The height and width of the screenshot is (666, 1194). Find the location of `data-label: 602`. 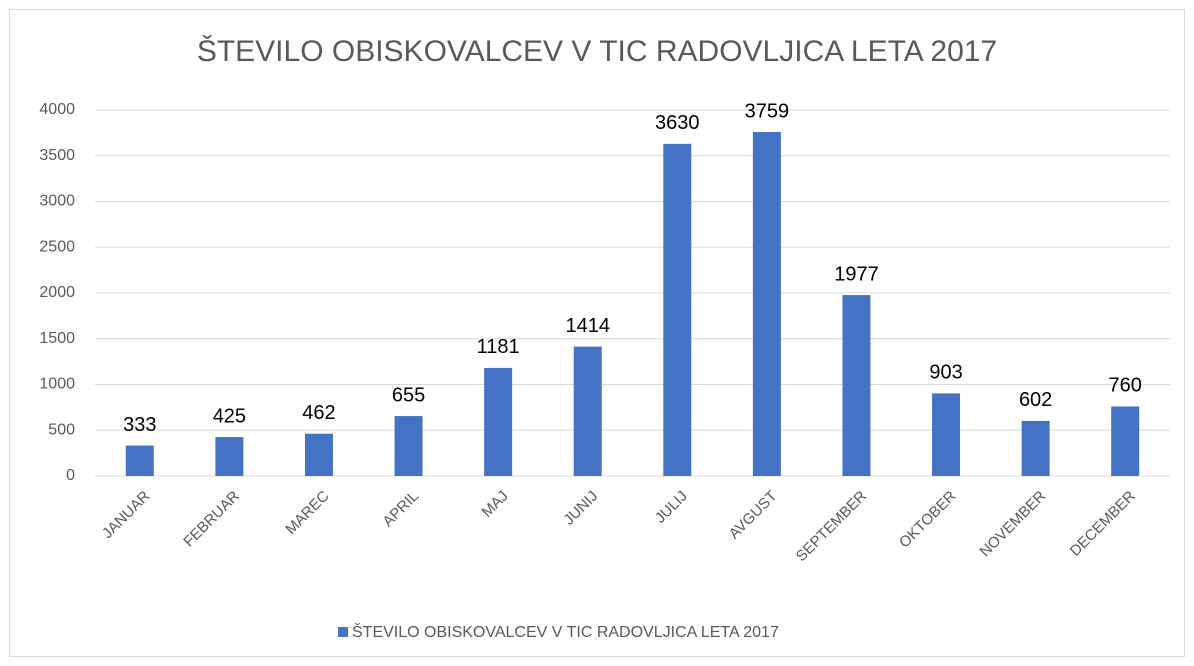

data-label: 602 is located at coordinates (1035, 400).